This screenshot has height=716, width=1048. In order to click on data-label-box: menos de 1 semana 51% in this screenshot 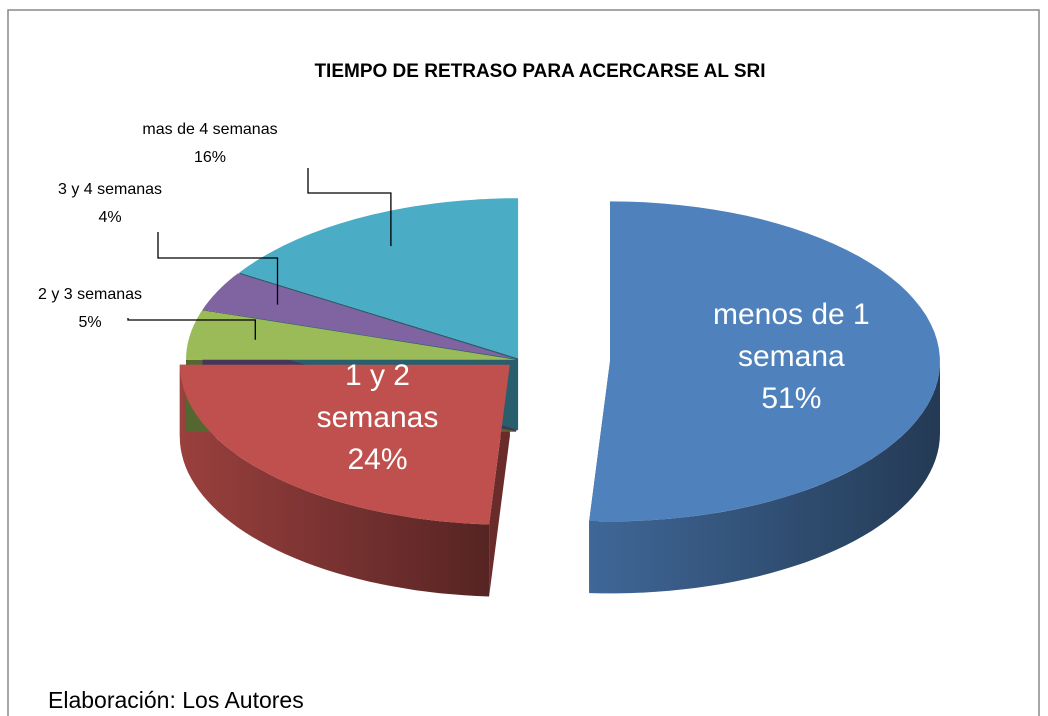, I will do `click(791, 357)`.